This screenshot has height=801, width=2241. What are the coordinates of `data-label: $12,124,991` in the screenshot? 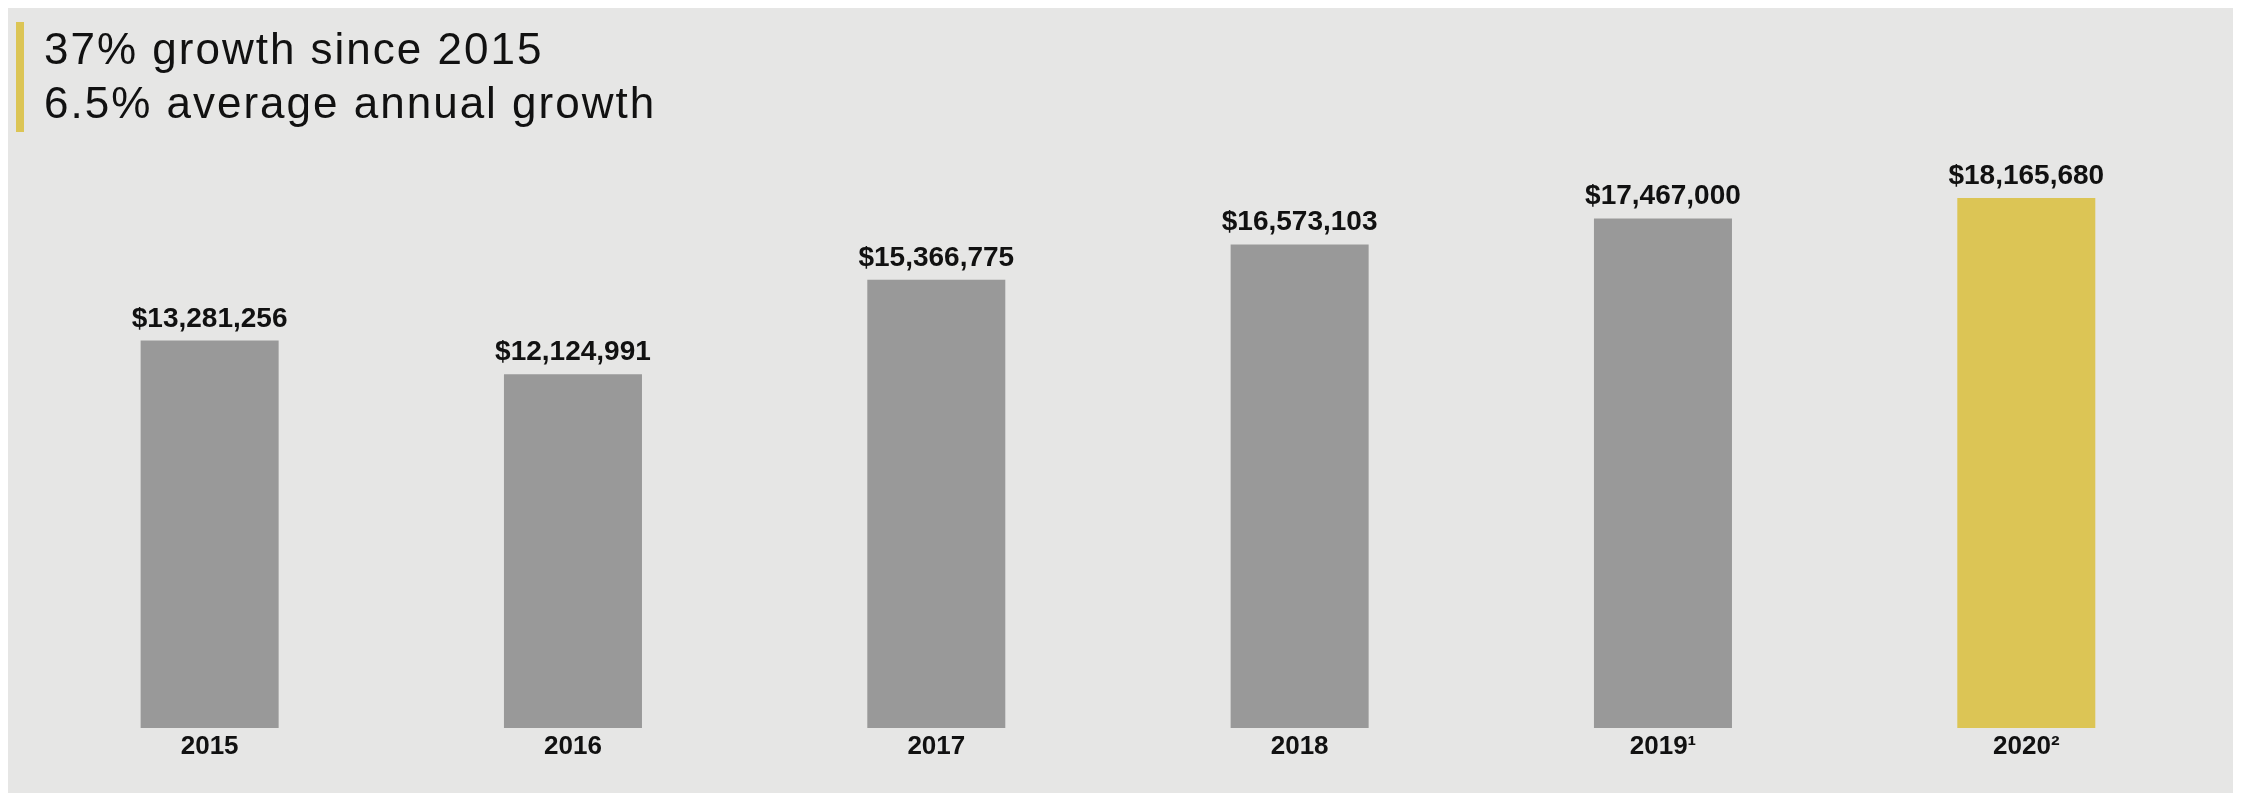 It's located at (573, 351).